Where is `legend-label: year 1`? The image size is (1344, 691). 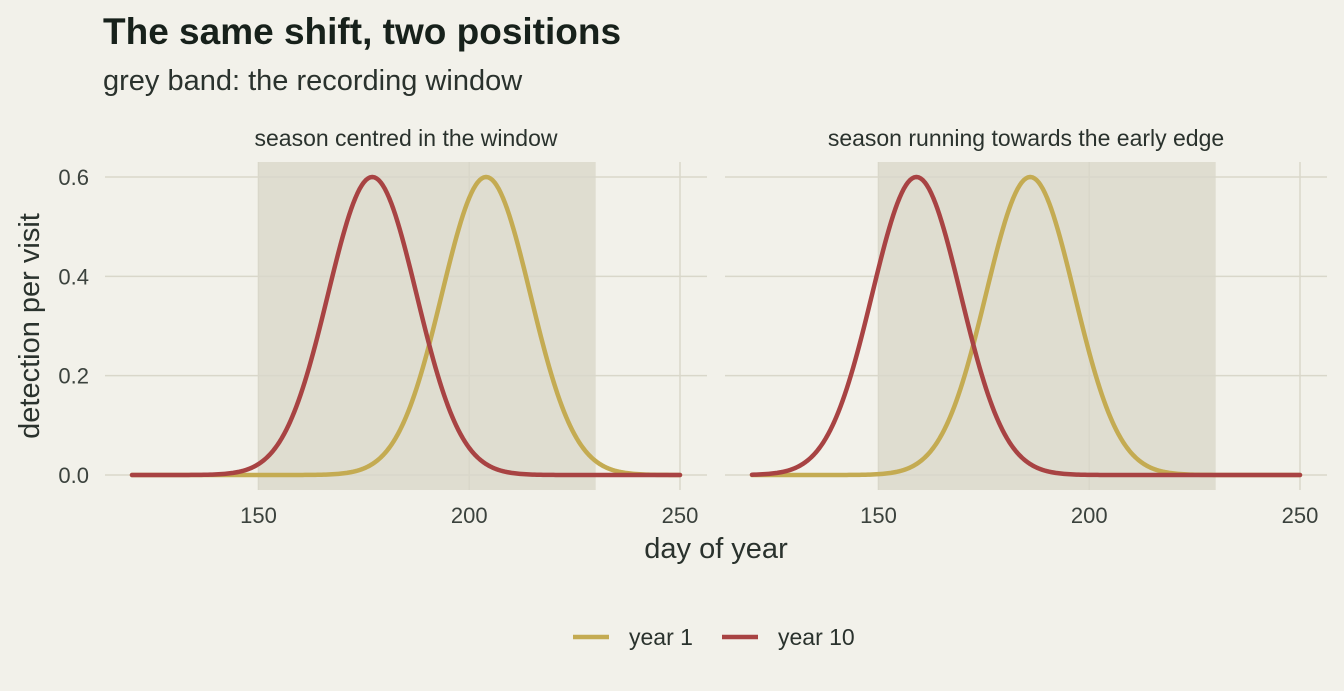 legend-label: year 1 is located at coordinates (661, 637).